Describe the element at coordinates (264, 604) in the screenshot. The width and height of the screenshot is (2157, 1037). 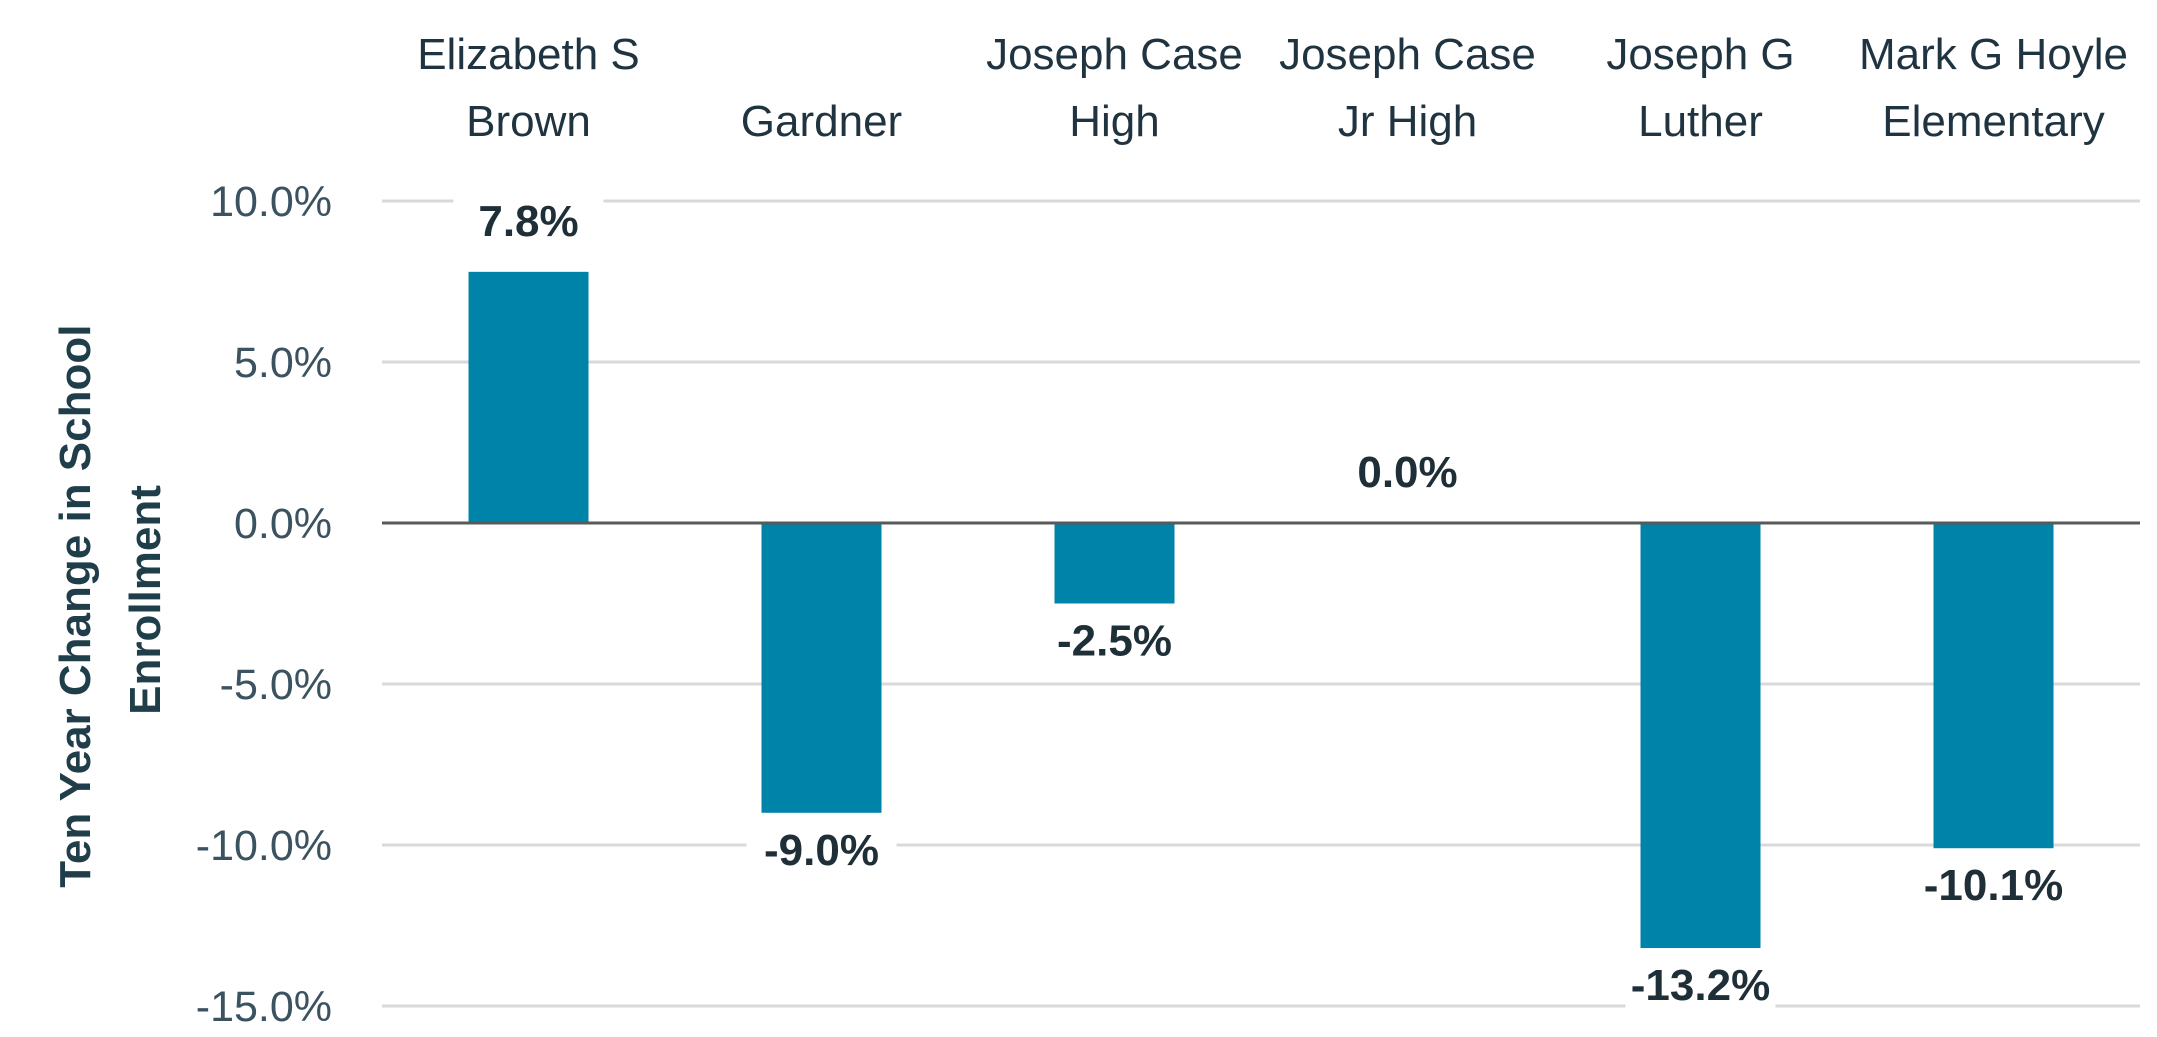
I see `y-tick-labels: 10.0% 5.0% 0.0% -5.0% -10.0% -15.0%` at that location.